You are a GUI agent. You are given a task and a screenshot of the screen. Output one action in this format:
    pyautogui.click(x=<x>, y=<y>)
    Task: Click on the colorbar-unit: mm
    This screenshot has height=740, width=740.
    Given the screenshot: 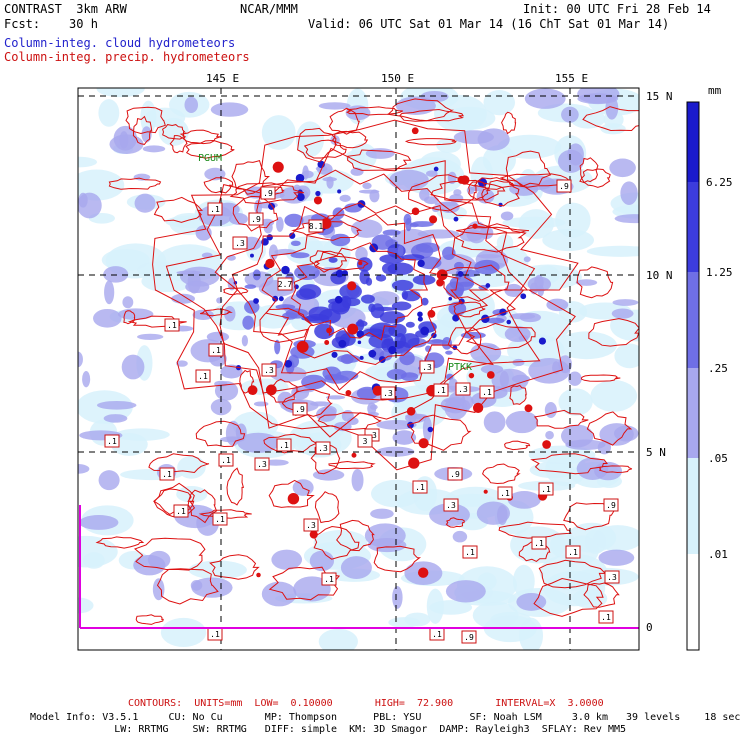 What is the action you would take?
    pyautogui.click(x=715, y=90)
    